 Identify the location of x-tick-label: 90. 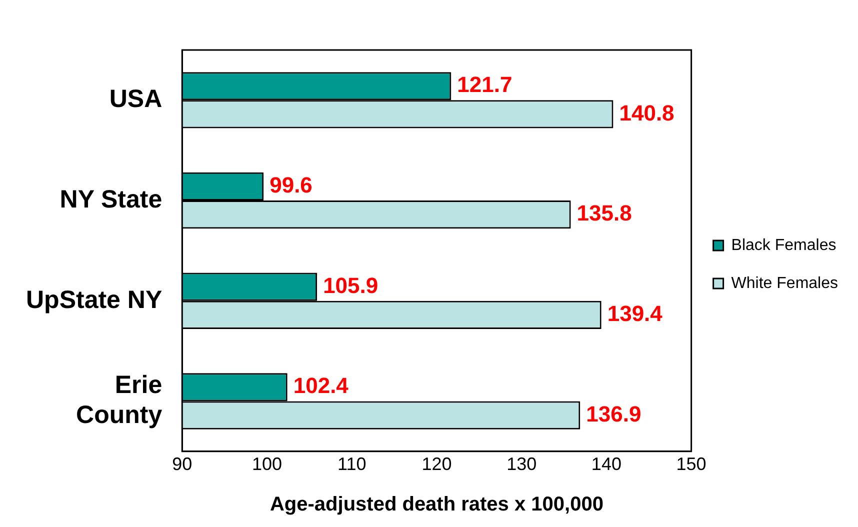
(182, 464).